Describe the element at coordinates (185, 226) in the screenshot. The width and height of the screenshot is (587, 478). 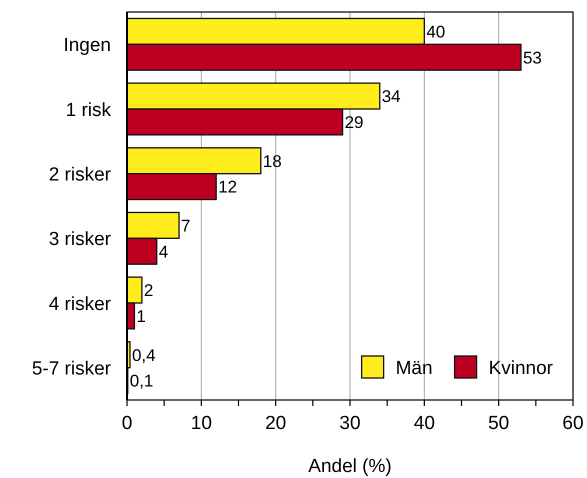
I see `data-label: 7` at that location.